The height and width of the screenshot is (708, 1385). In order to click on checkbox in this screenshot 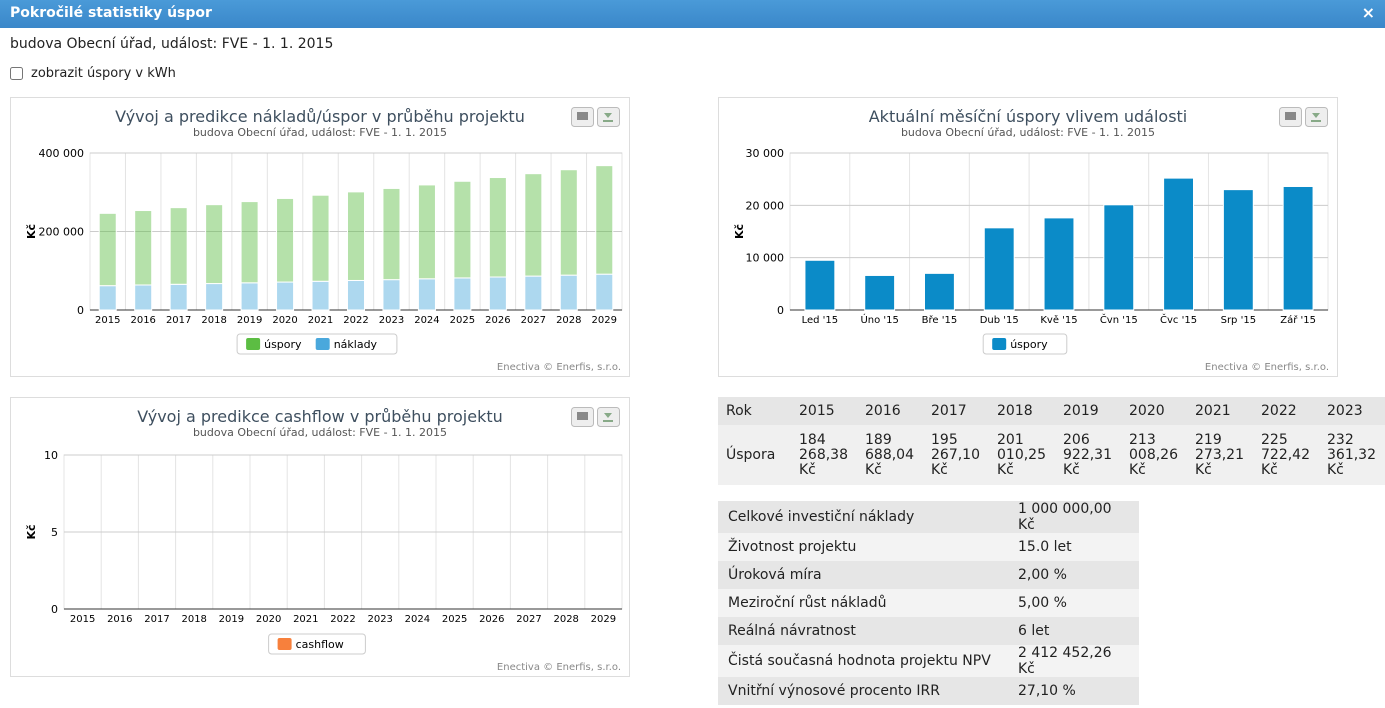, I will do `click(16, 73)`.